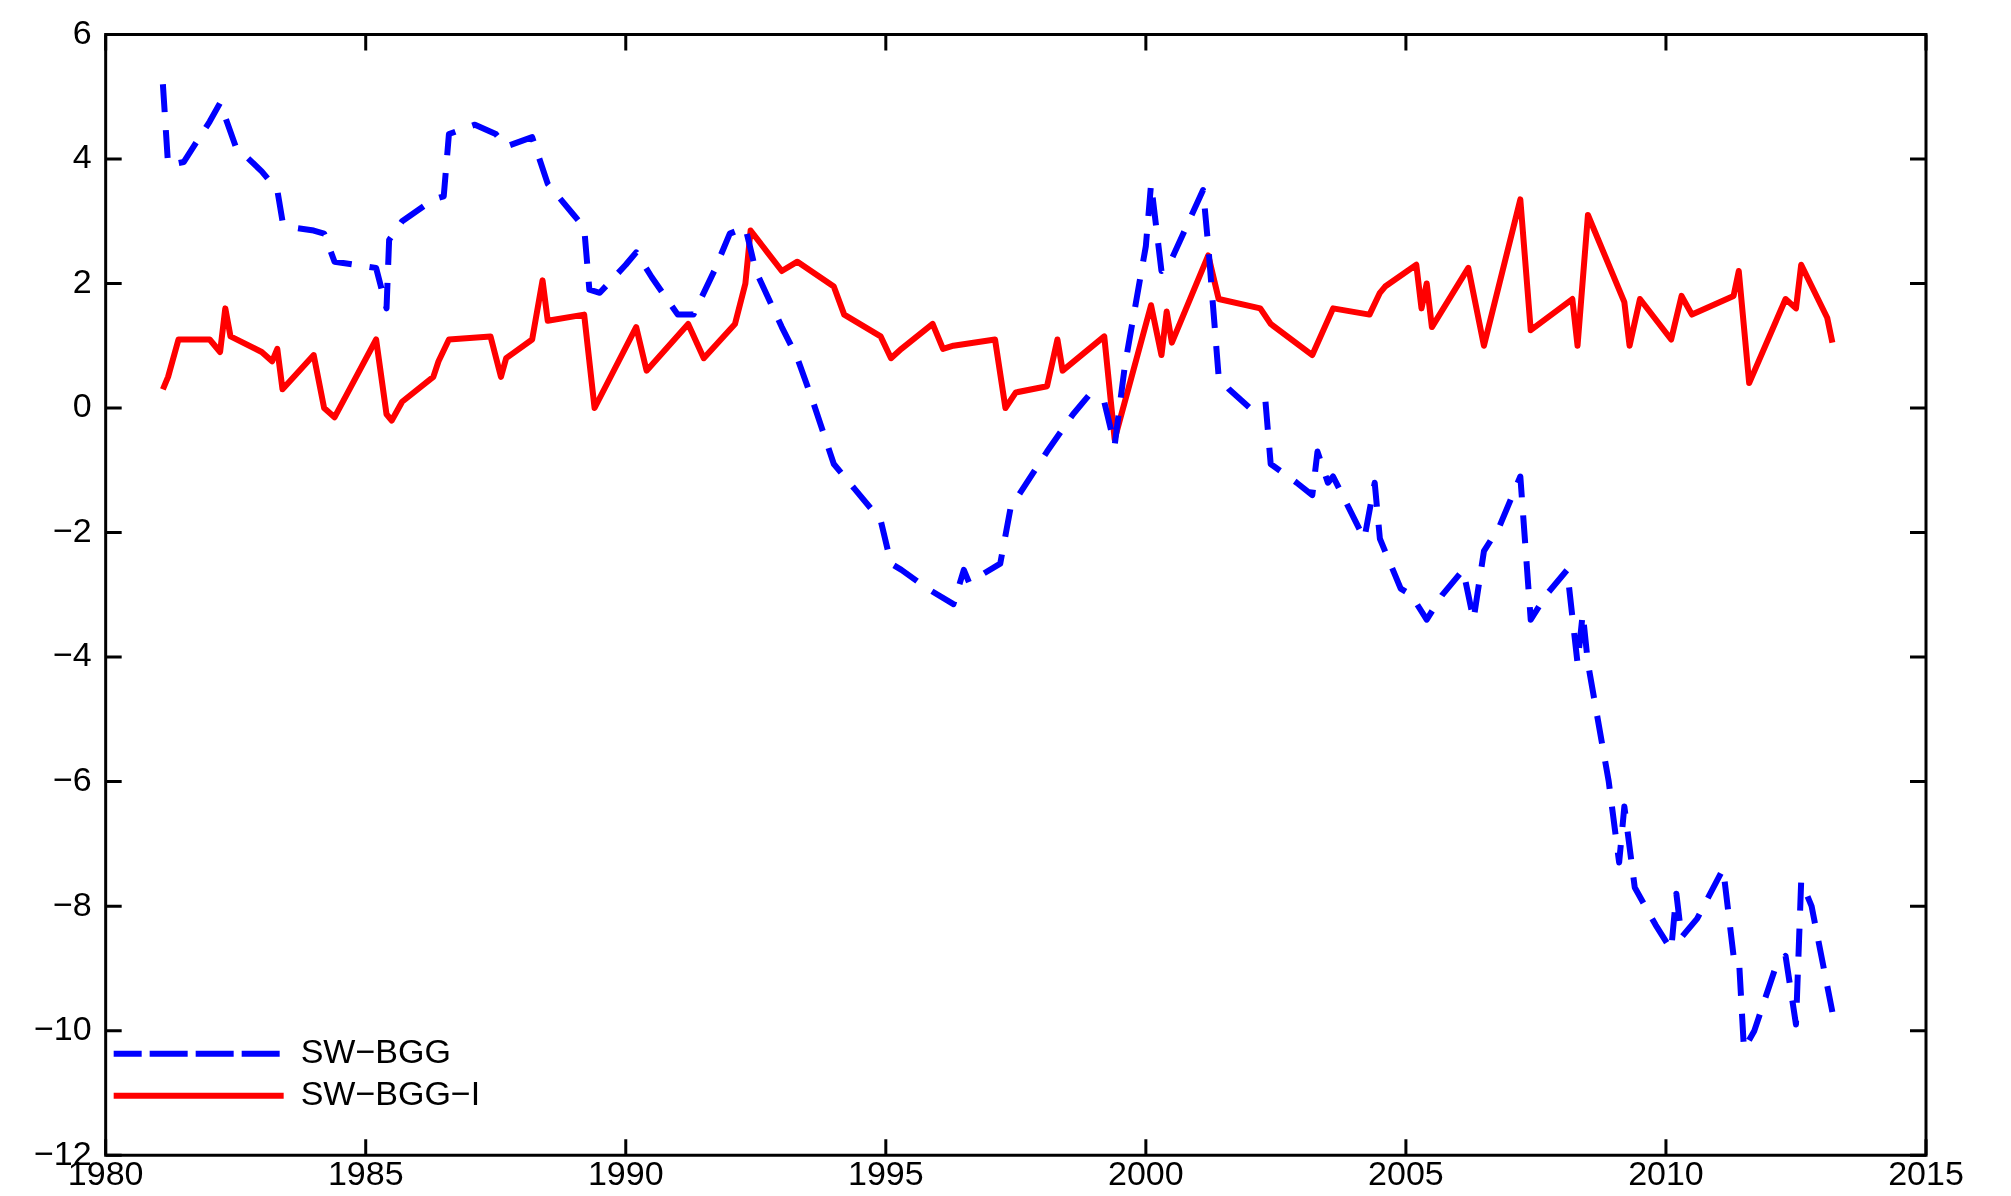 The height and width of the screenshot is (1196, 2011). I want to click on x-tick-label: 1995, so click(885, 1172).